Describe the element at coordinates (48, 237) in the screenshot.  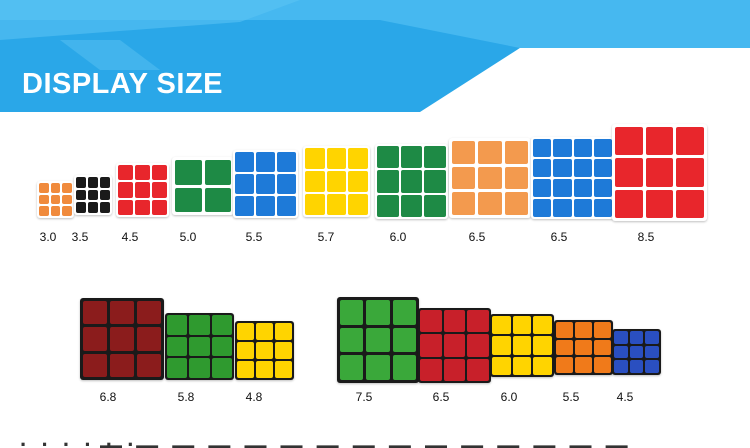
I see `cube-size-label: 3.0` at that location.